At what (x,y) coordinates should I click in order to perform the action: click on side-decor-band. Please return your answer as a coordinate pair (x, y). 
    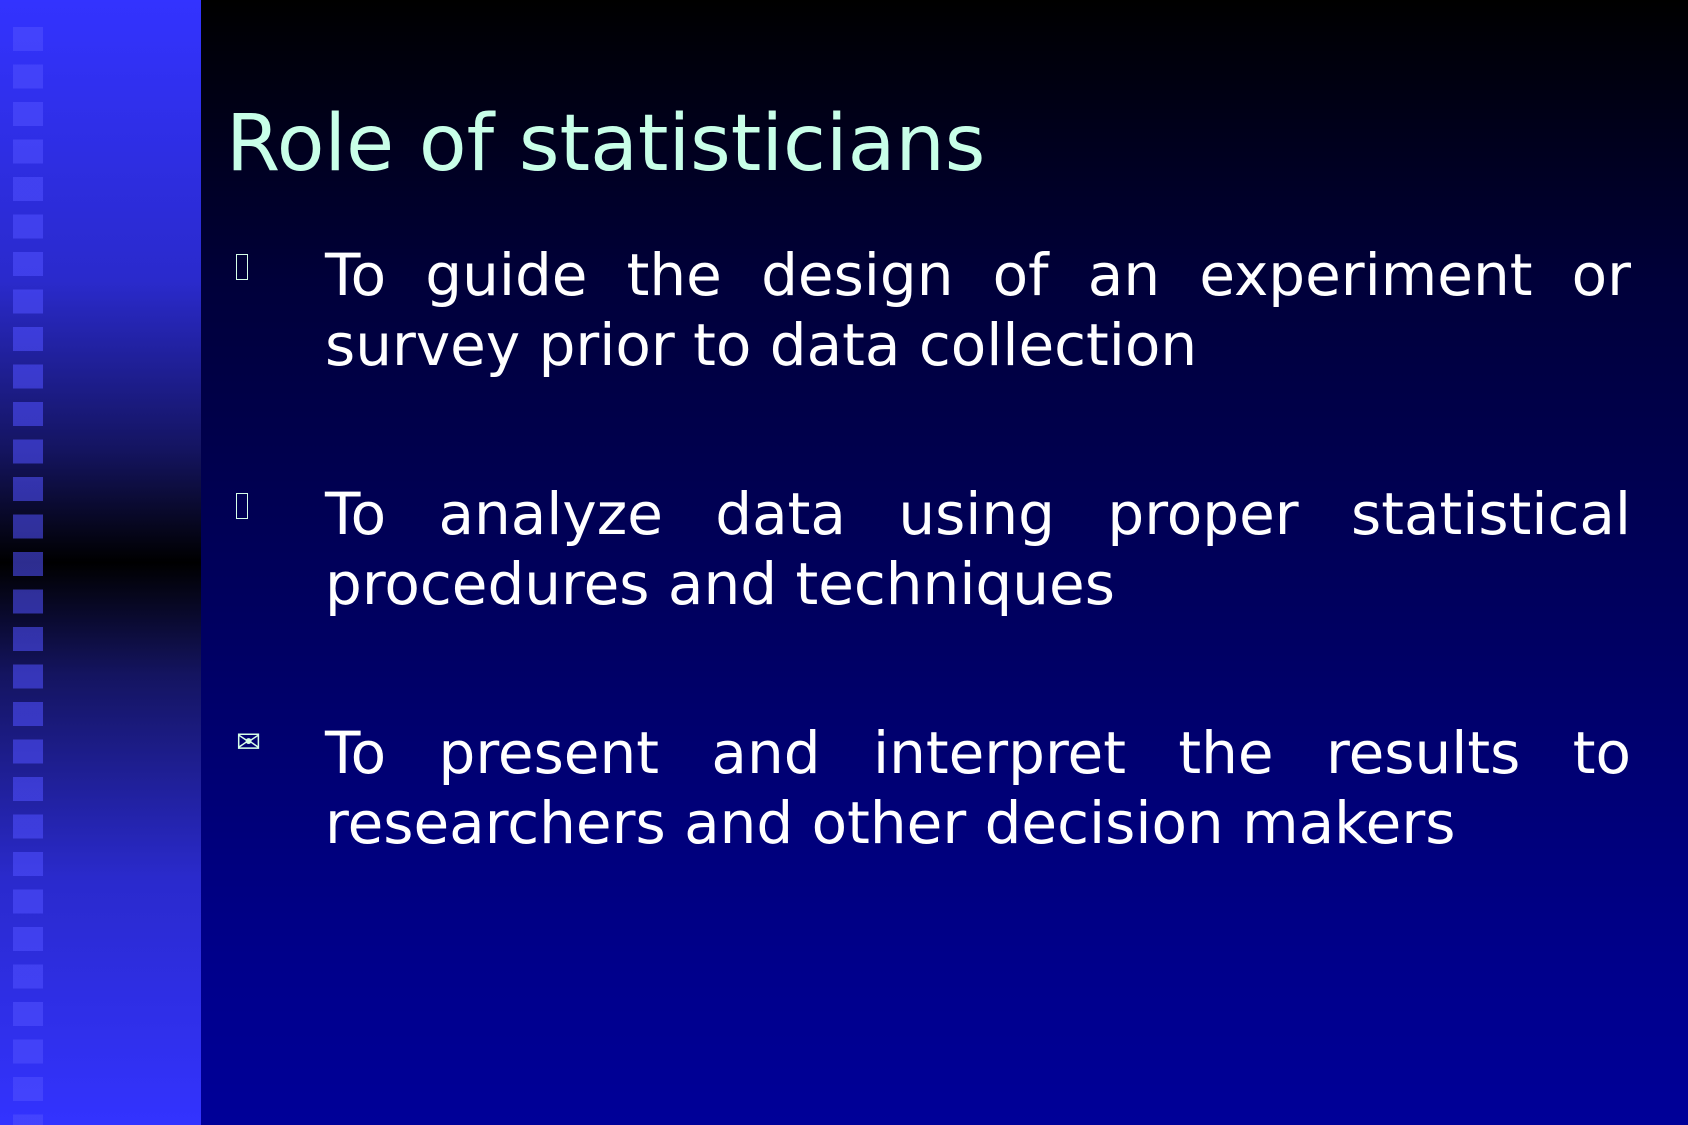
    Looking at the image, I should click on (100, 562).